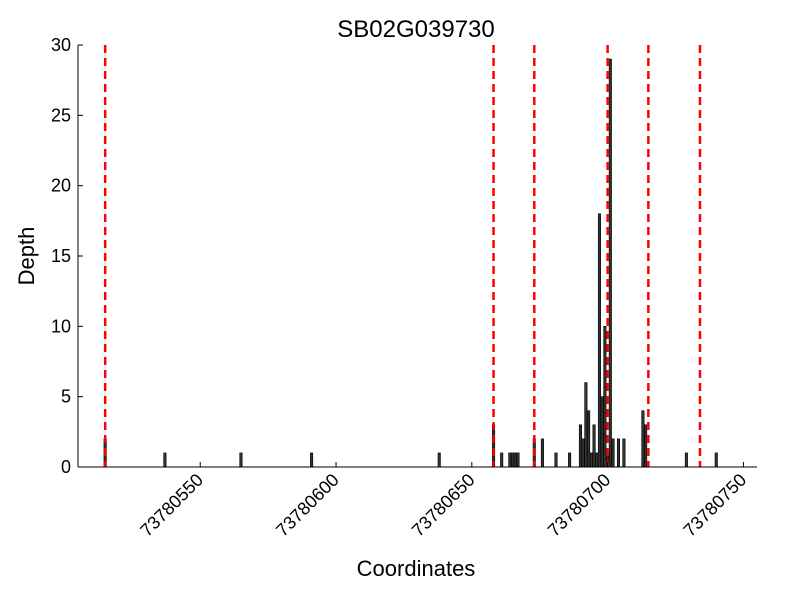  What do you see at coordinates (26, 256) in the screenshot?
I see `y-axis-title: Depth` at bounding box center [26, 256].